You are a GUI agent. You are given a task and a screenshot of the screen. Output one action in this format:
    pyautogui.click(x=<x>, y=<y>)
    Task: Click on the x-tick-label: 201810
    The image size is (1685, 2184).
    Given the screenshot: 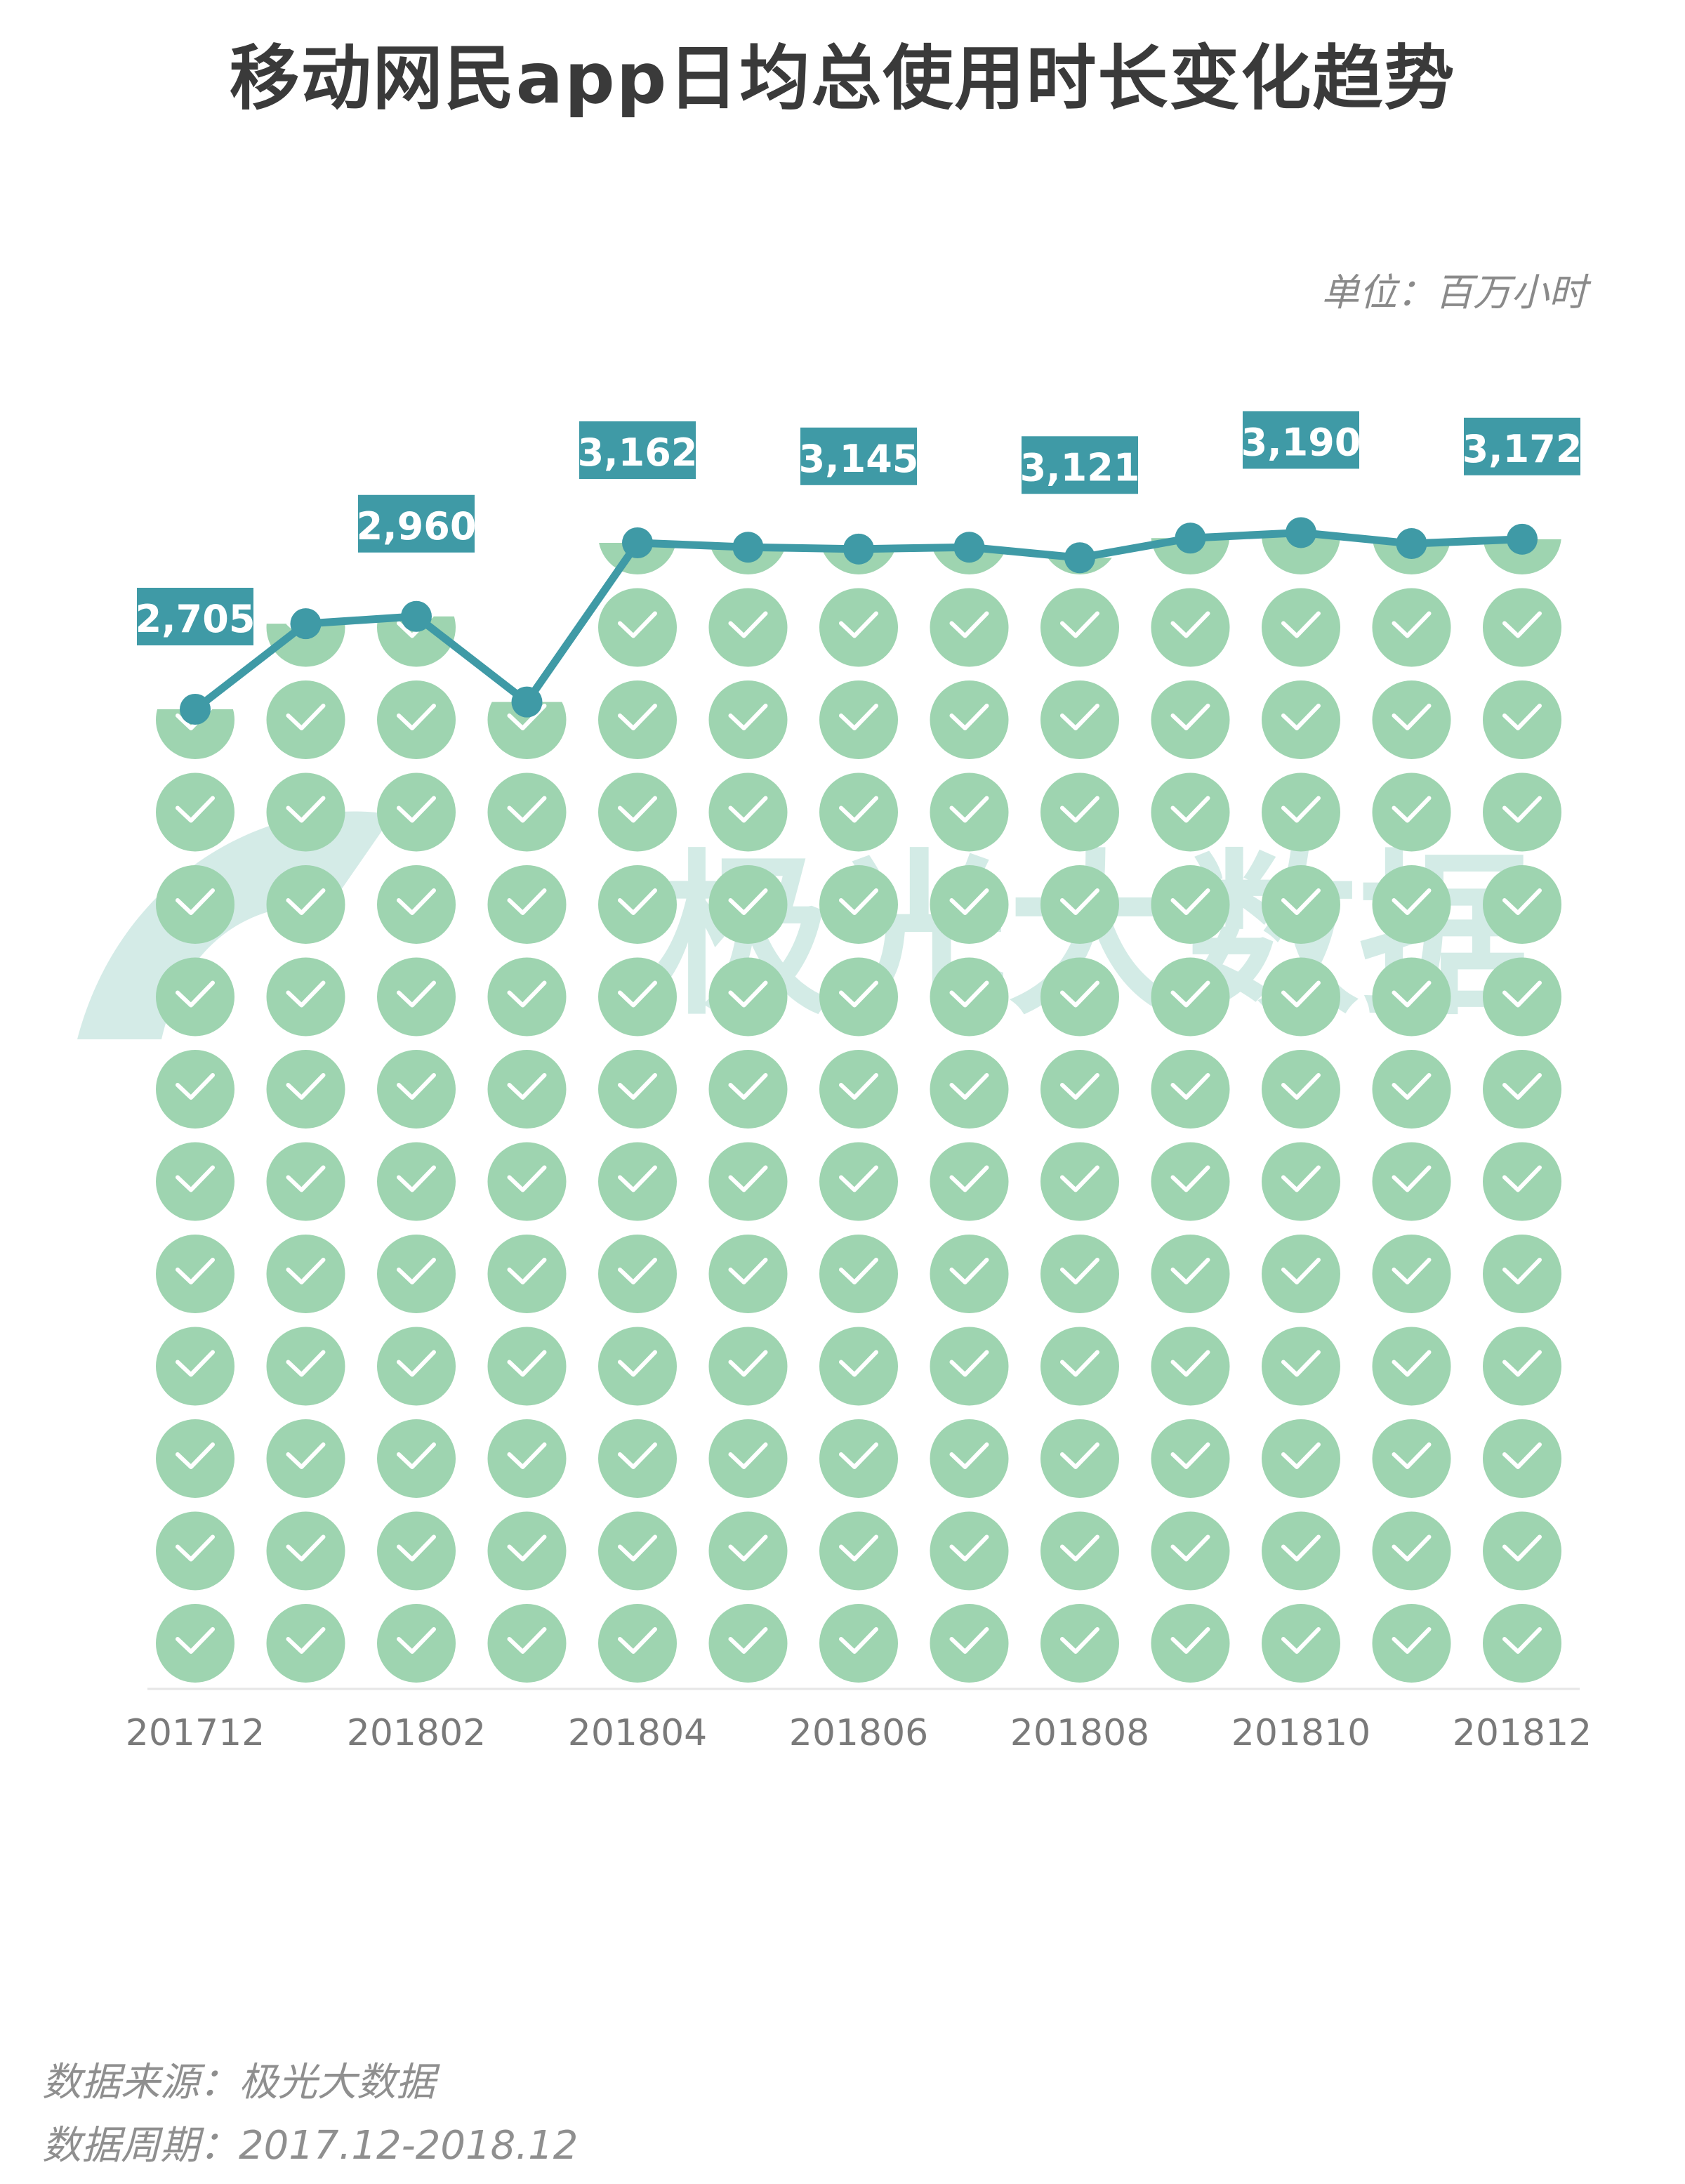 What is the action you would take?
    pyautogui.click(x=1301, y=1733)
    